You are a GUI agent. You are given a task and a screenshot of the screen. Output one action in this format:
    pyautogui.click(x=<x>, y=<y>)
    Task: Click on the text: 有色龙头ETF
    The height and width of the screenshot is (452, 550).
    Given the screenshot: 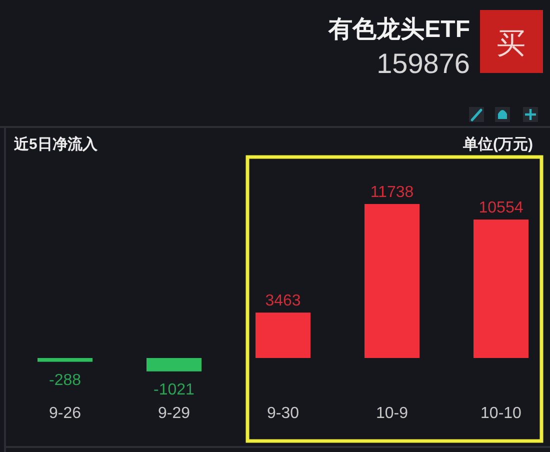 What is the action you would take?
    pyautogui.click(x=399, y=29)
    